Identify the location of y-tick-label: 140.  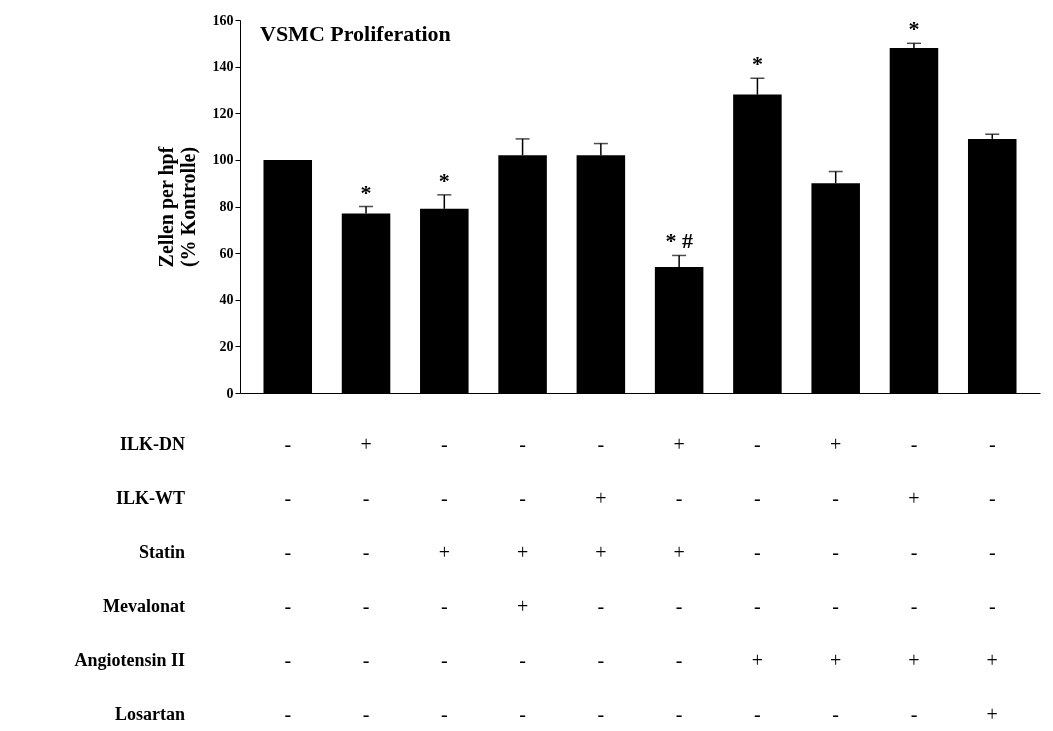
(223, 67).